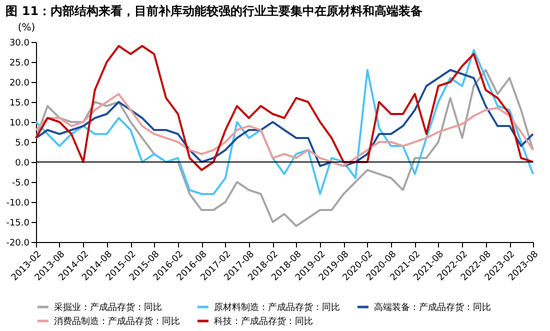 The image size is (550, 331). I want to click on y-axis-title: (%), so click(27, 28).